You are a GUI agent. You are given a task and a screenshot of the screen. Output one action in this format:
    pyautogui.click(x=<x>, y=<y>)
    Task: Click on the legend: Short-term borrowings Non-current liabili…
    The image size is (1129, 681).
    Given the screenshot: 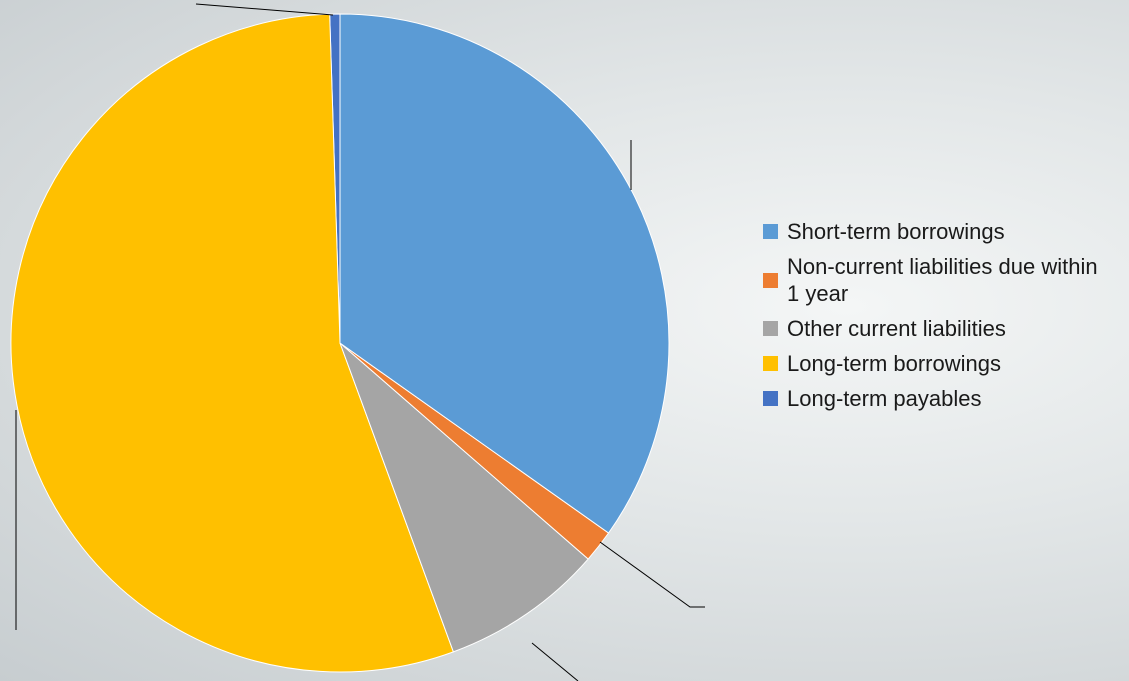 What is the action you would take?
    pyautogui.click(x=943, y=319)
    